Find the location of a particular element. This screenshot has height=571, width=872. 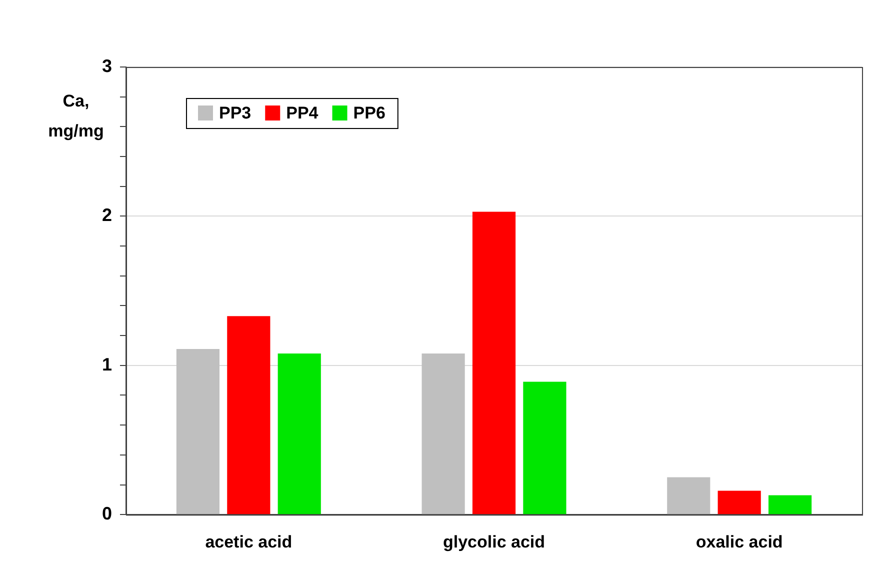

x-tick-label: acetic acid is located at coordinates (248, 542).